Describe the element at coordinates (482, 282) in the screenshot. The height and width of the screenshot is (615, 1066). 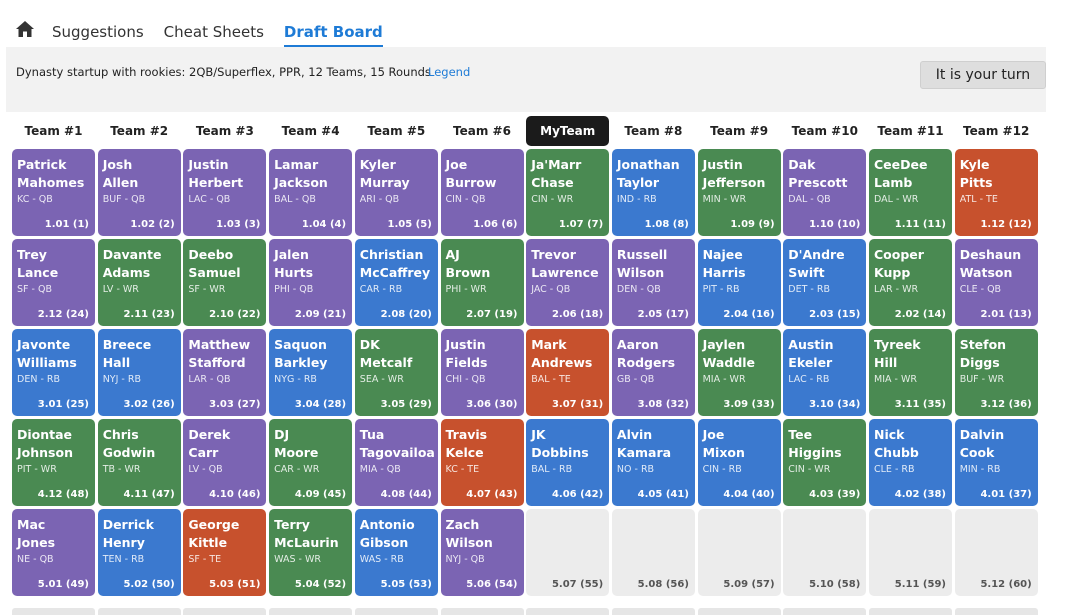
I see `draft-pick-cell: AJ Brown PHI - WR 2.07 (19)` at that location.